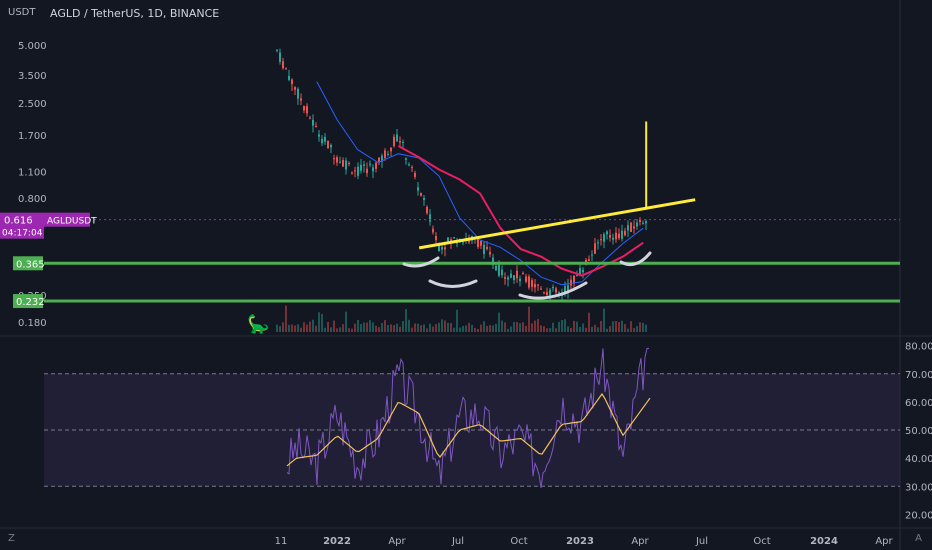 The image size is (932, 550). I want to click on price-tick-label: 1.100, so click(32, 172).